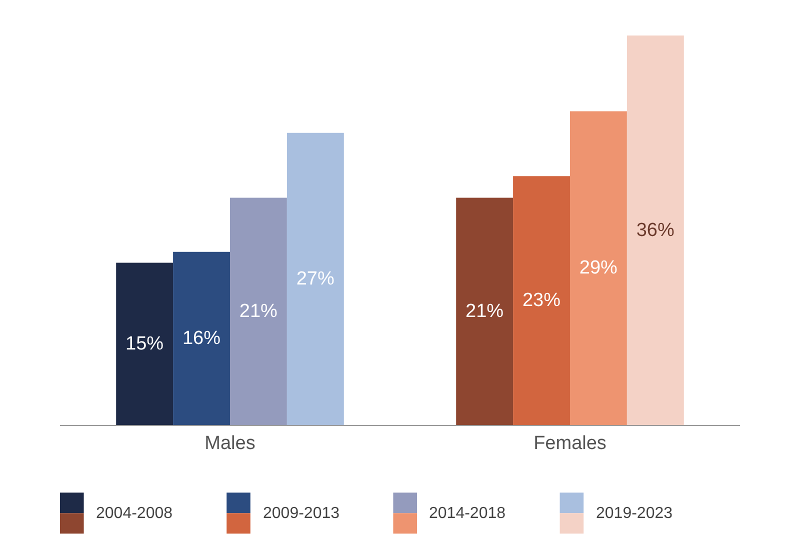  I want to click on data-label: 36%, so click(655, 230).